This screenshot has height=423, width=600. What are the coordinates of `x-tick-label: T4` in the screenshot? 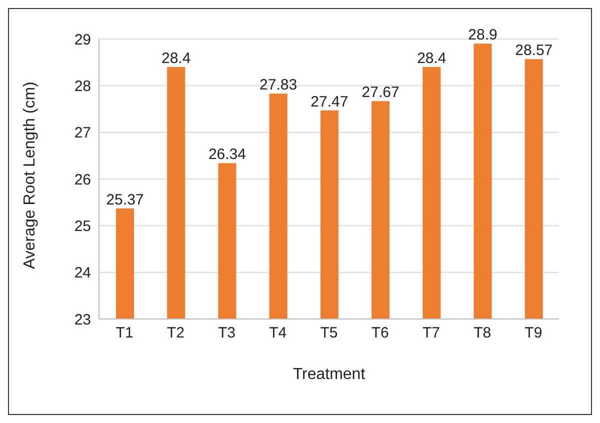 It's located at (278, 333).